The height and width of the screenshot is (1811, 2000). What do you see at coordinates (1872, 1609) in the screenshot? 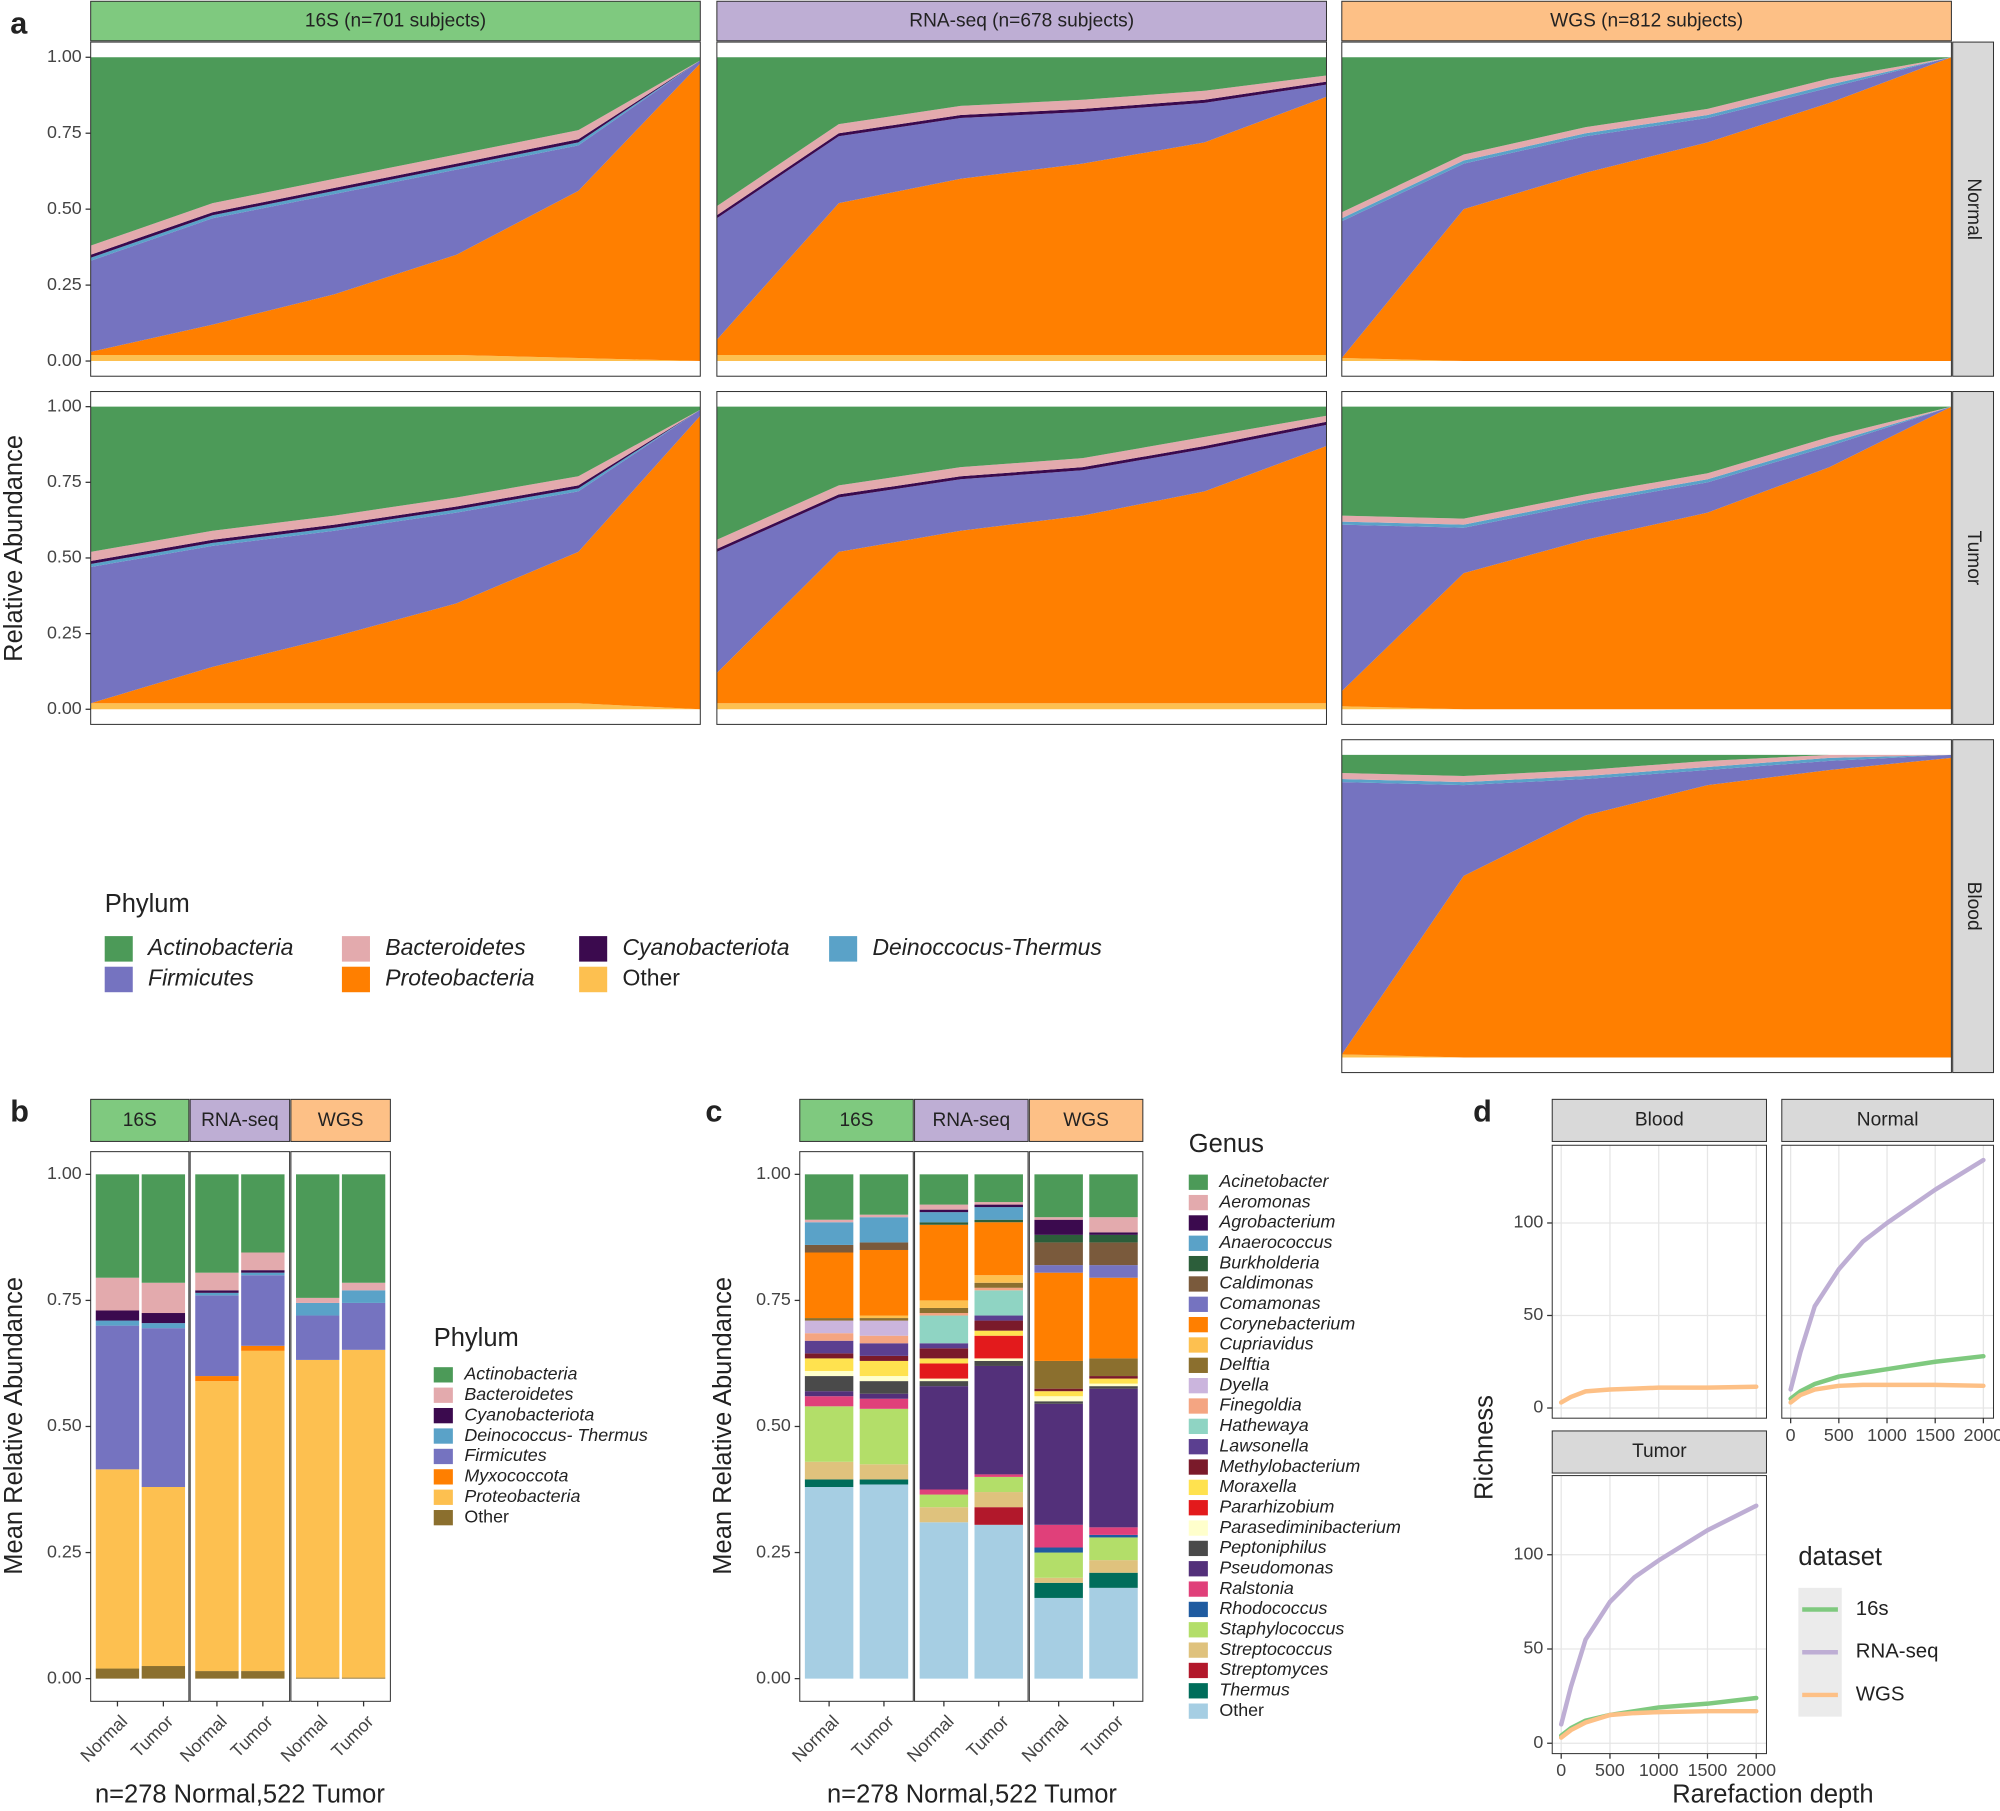
I see `legend-label: 16s` at bounding box center [1872, 1609].